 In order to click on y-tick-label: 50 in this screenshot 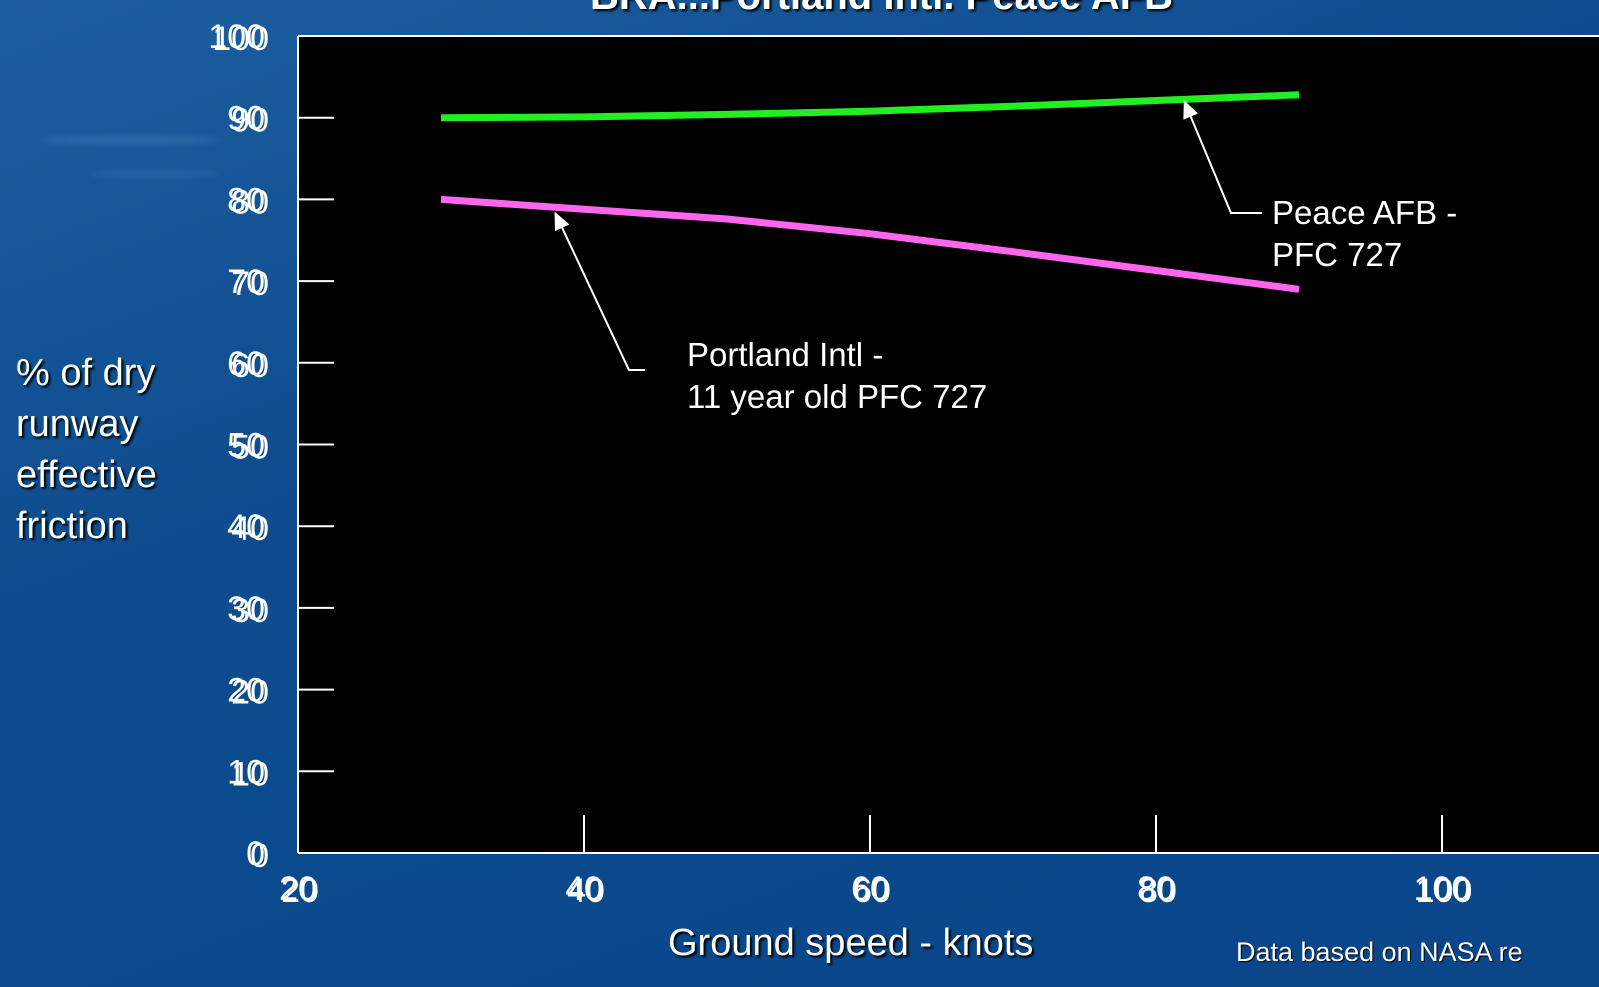, I will do `click(246, 446)`.